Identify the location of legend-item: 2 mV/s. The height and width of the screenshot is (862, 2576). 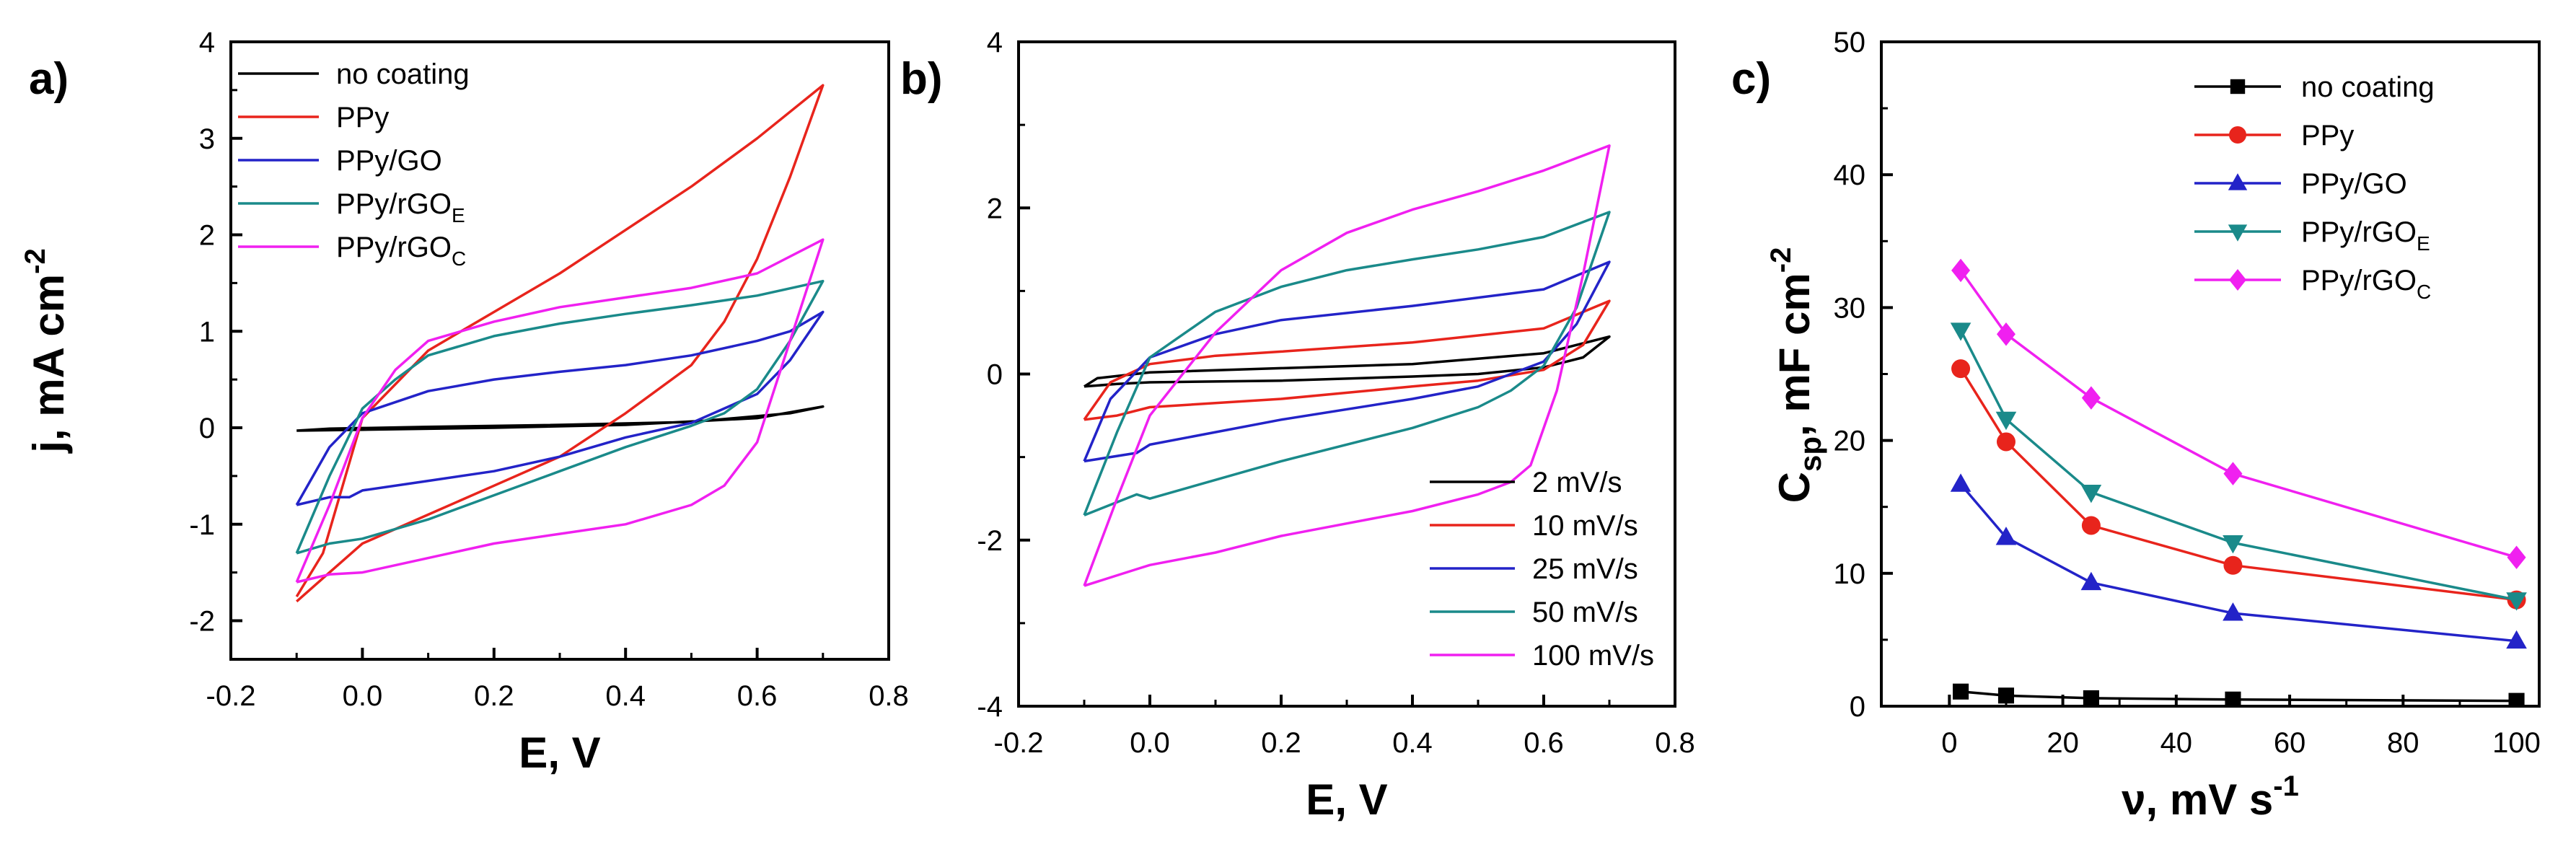
(1526, 483).